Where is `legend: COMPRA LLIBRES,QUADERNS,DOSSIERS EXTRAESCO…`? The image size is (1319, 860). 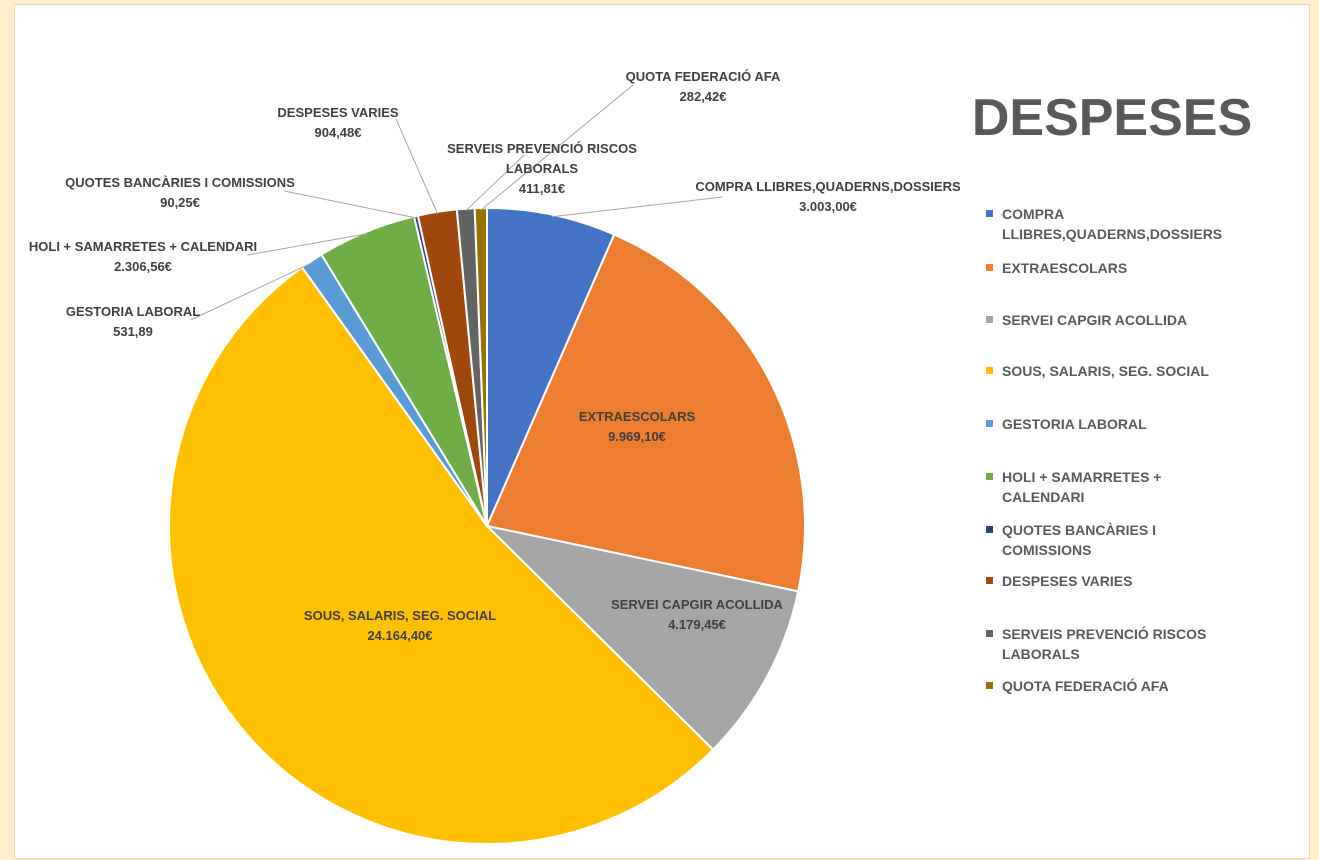
legend: COMPRA LLIBRES,QUADERNS,DOSSIERS EXTRAESCO… is located at coordinates (1104, 450).